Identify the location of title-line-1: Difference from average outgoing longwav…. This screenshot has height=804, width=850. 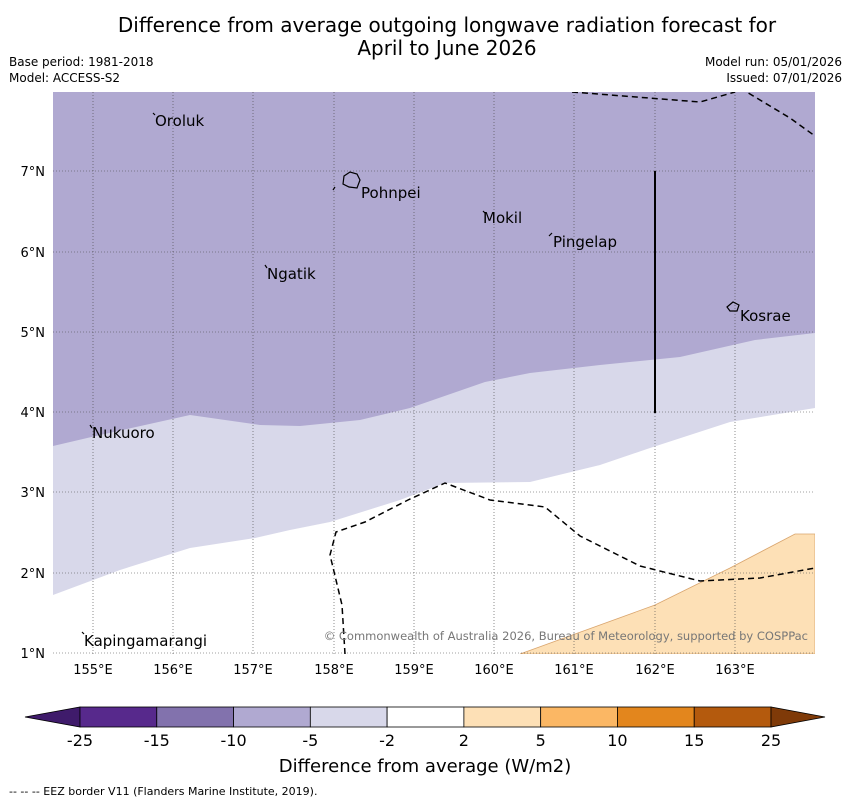
(447, 25).